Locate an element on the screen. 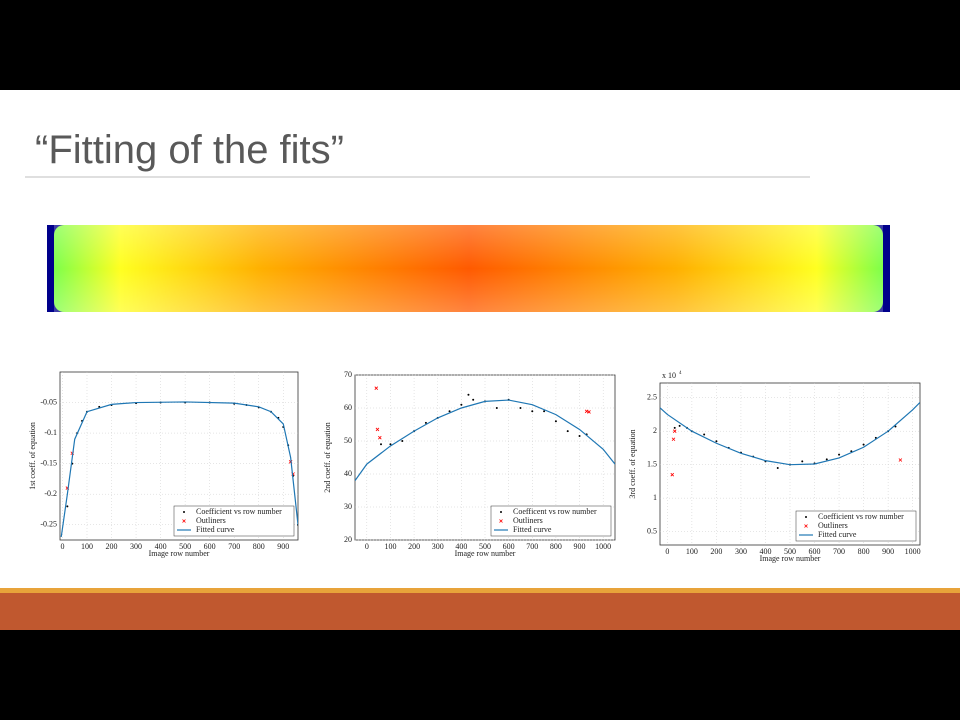  y-tick-label: -0.15 is located at coordinates (48, 462).